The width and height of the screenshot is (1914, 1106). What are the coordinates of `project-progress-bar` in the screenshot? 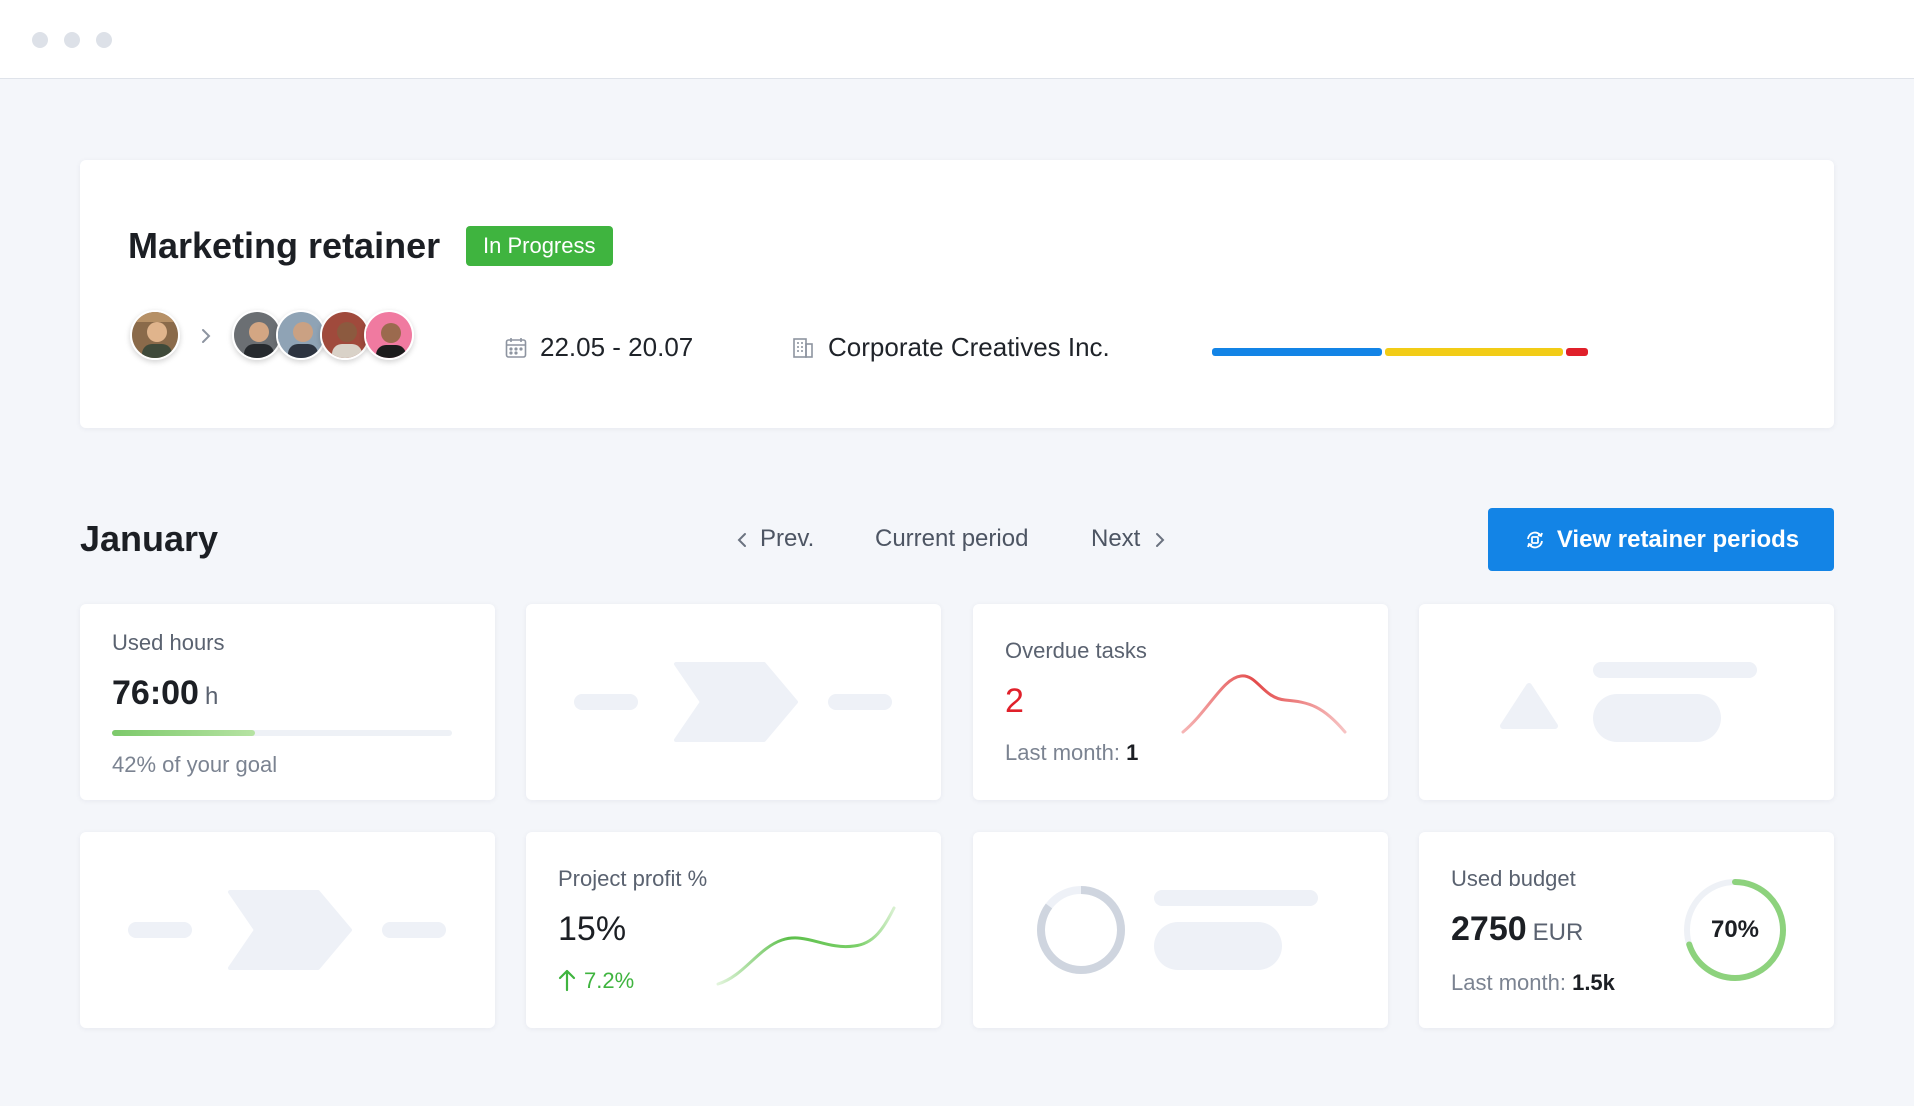 It's located at (1400, 352).